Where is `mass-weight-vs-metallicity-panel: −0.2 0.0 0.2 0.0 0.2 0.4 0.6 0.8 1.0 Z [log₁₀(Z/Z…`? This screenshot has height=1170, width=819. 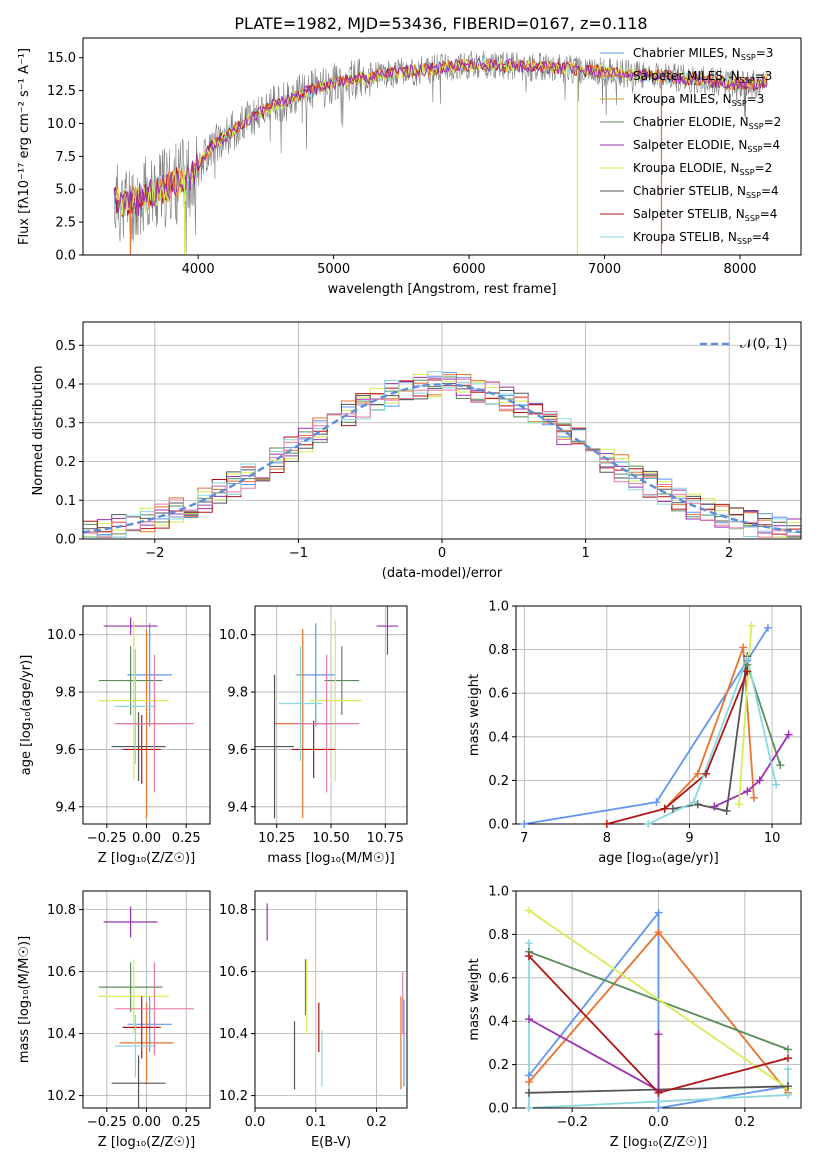 mass-weight-vs-metallicity-panel: −0.2 0.0 0.2 0.0 0.2 0.4 0.6 0.8 1.0 Z [log₁₀(Z/Z… is located at coordinates (634, 1017).